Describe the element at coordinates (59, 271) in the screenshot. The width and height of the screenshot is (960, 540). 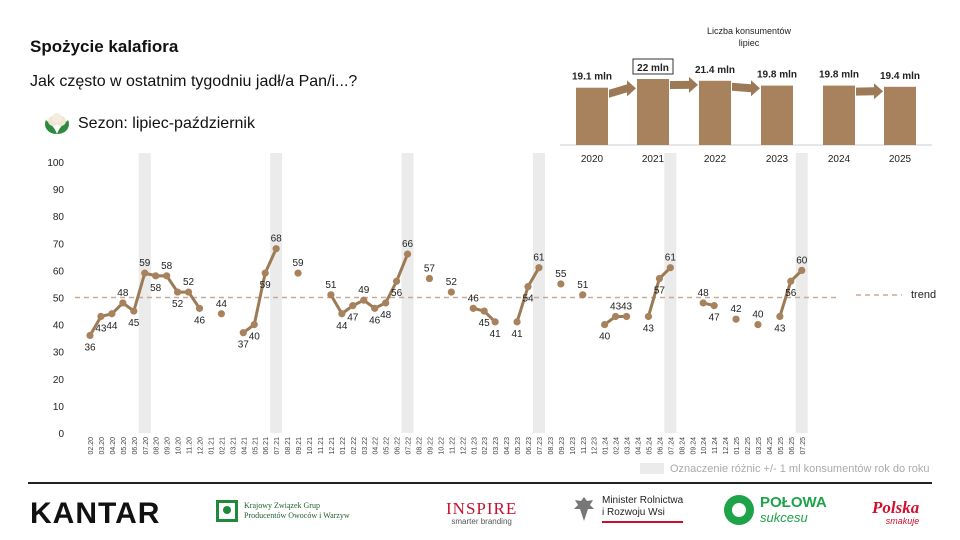
I see `y-tick-label: 60` at that location.